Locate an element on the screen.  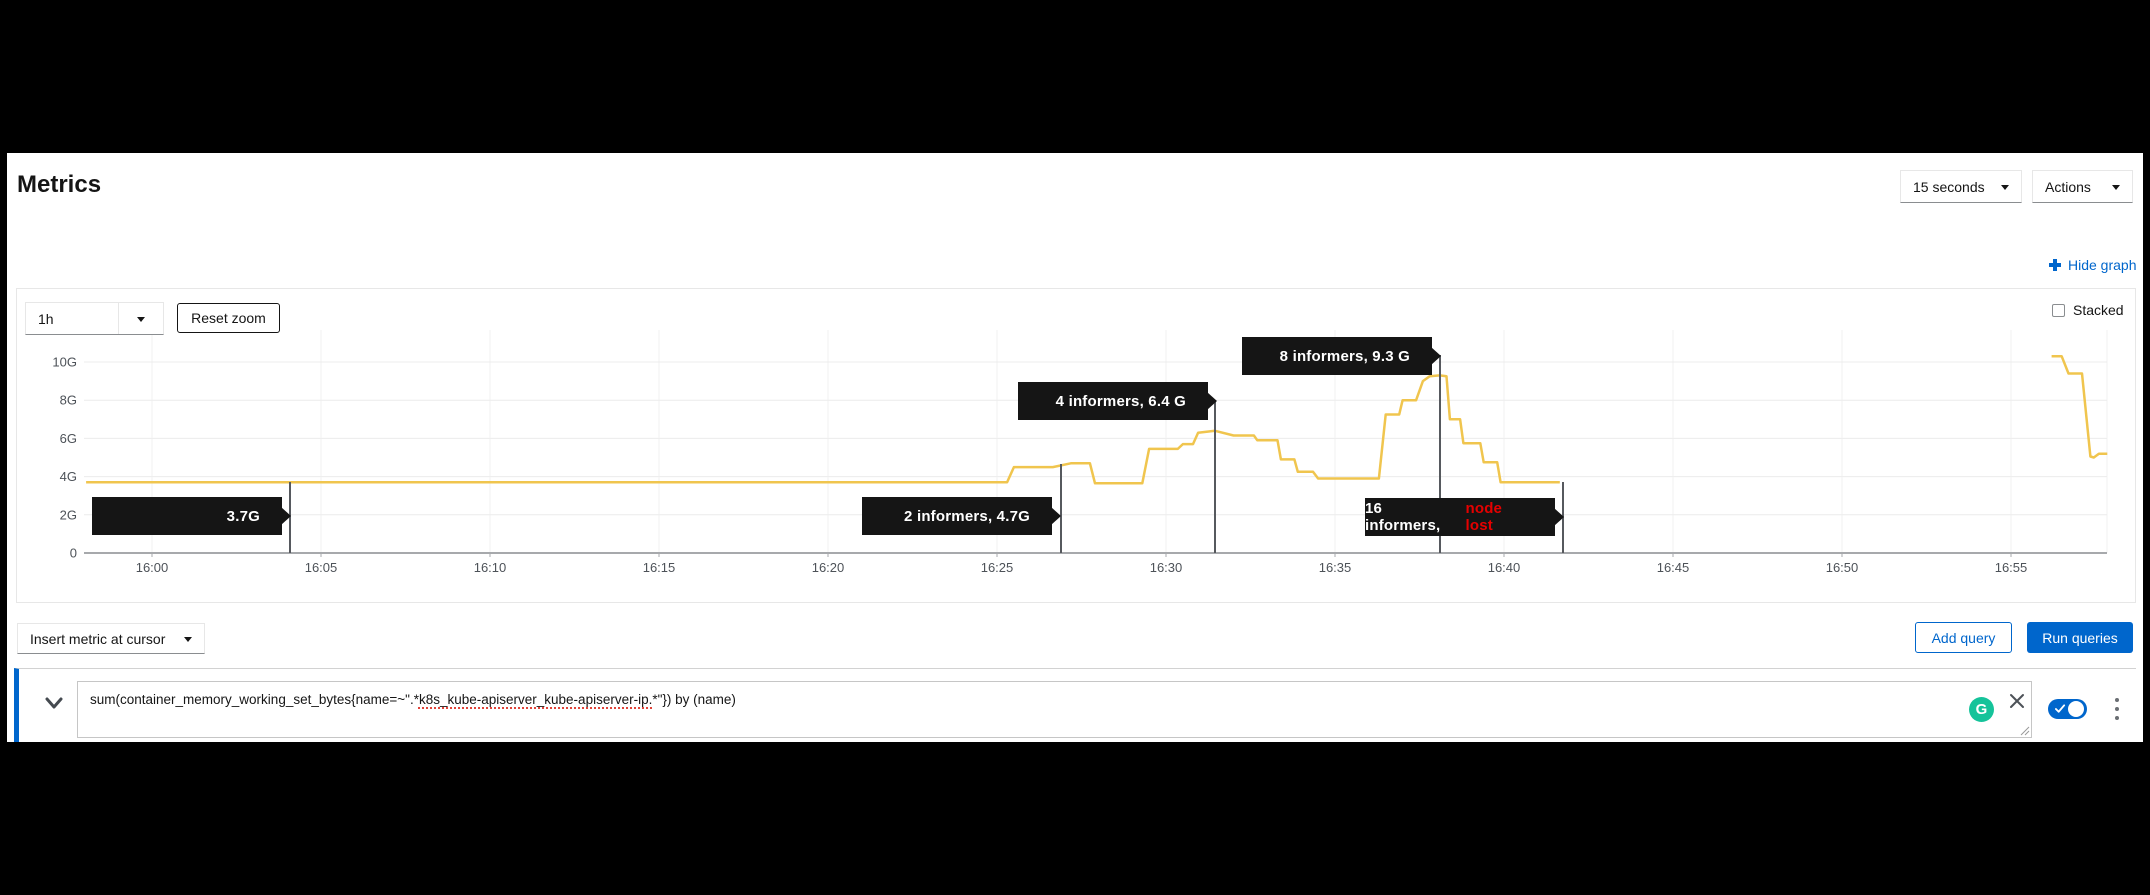
stacked-label: Stacked is located at coordinates (2098, 310).